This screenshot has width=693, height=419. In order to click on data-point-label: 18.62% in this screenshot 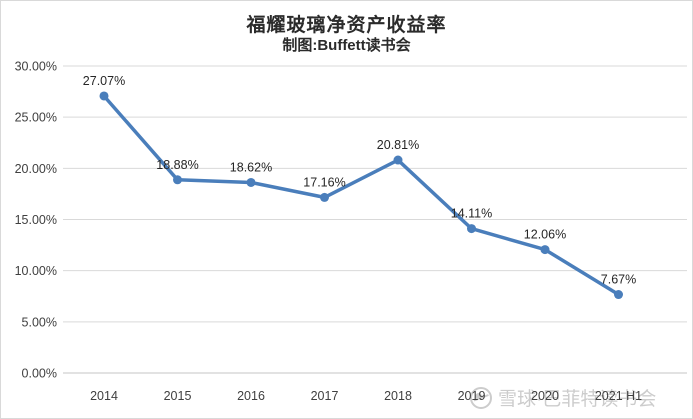, I will do `click(251, 167)`.